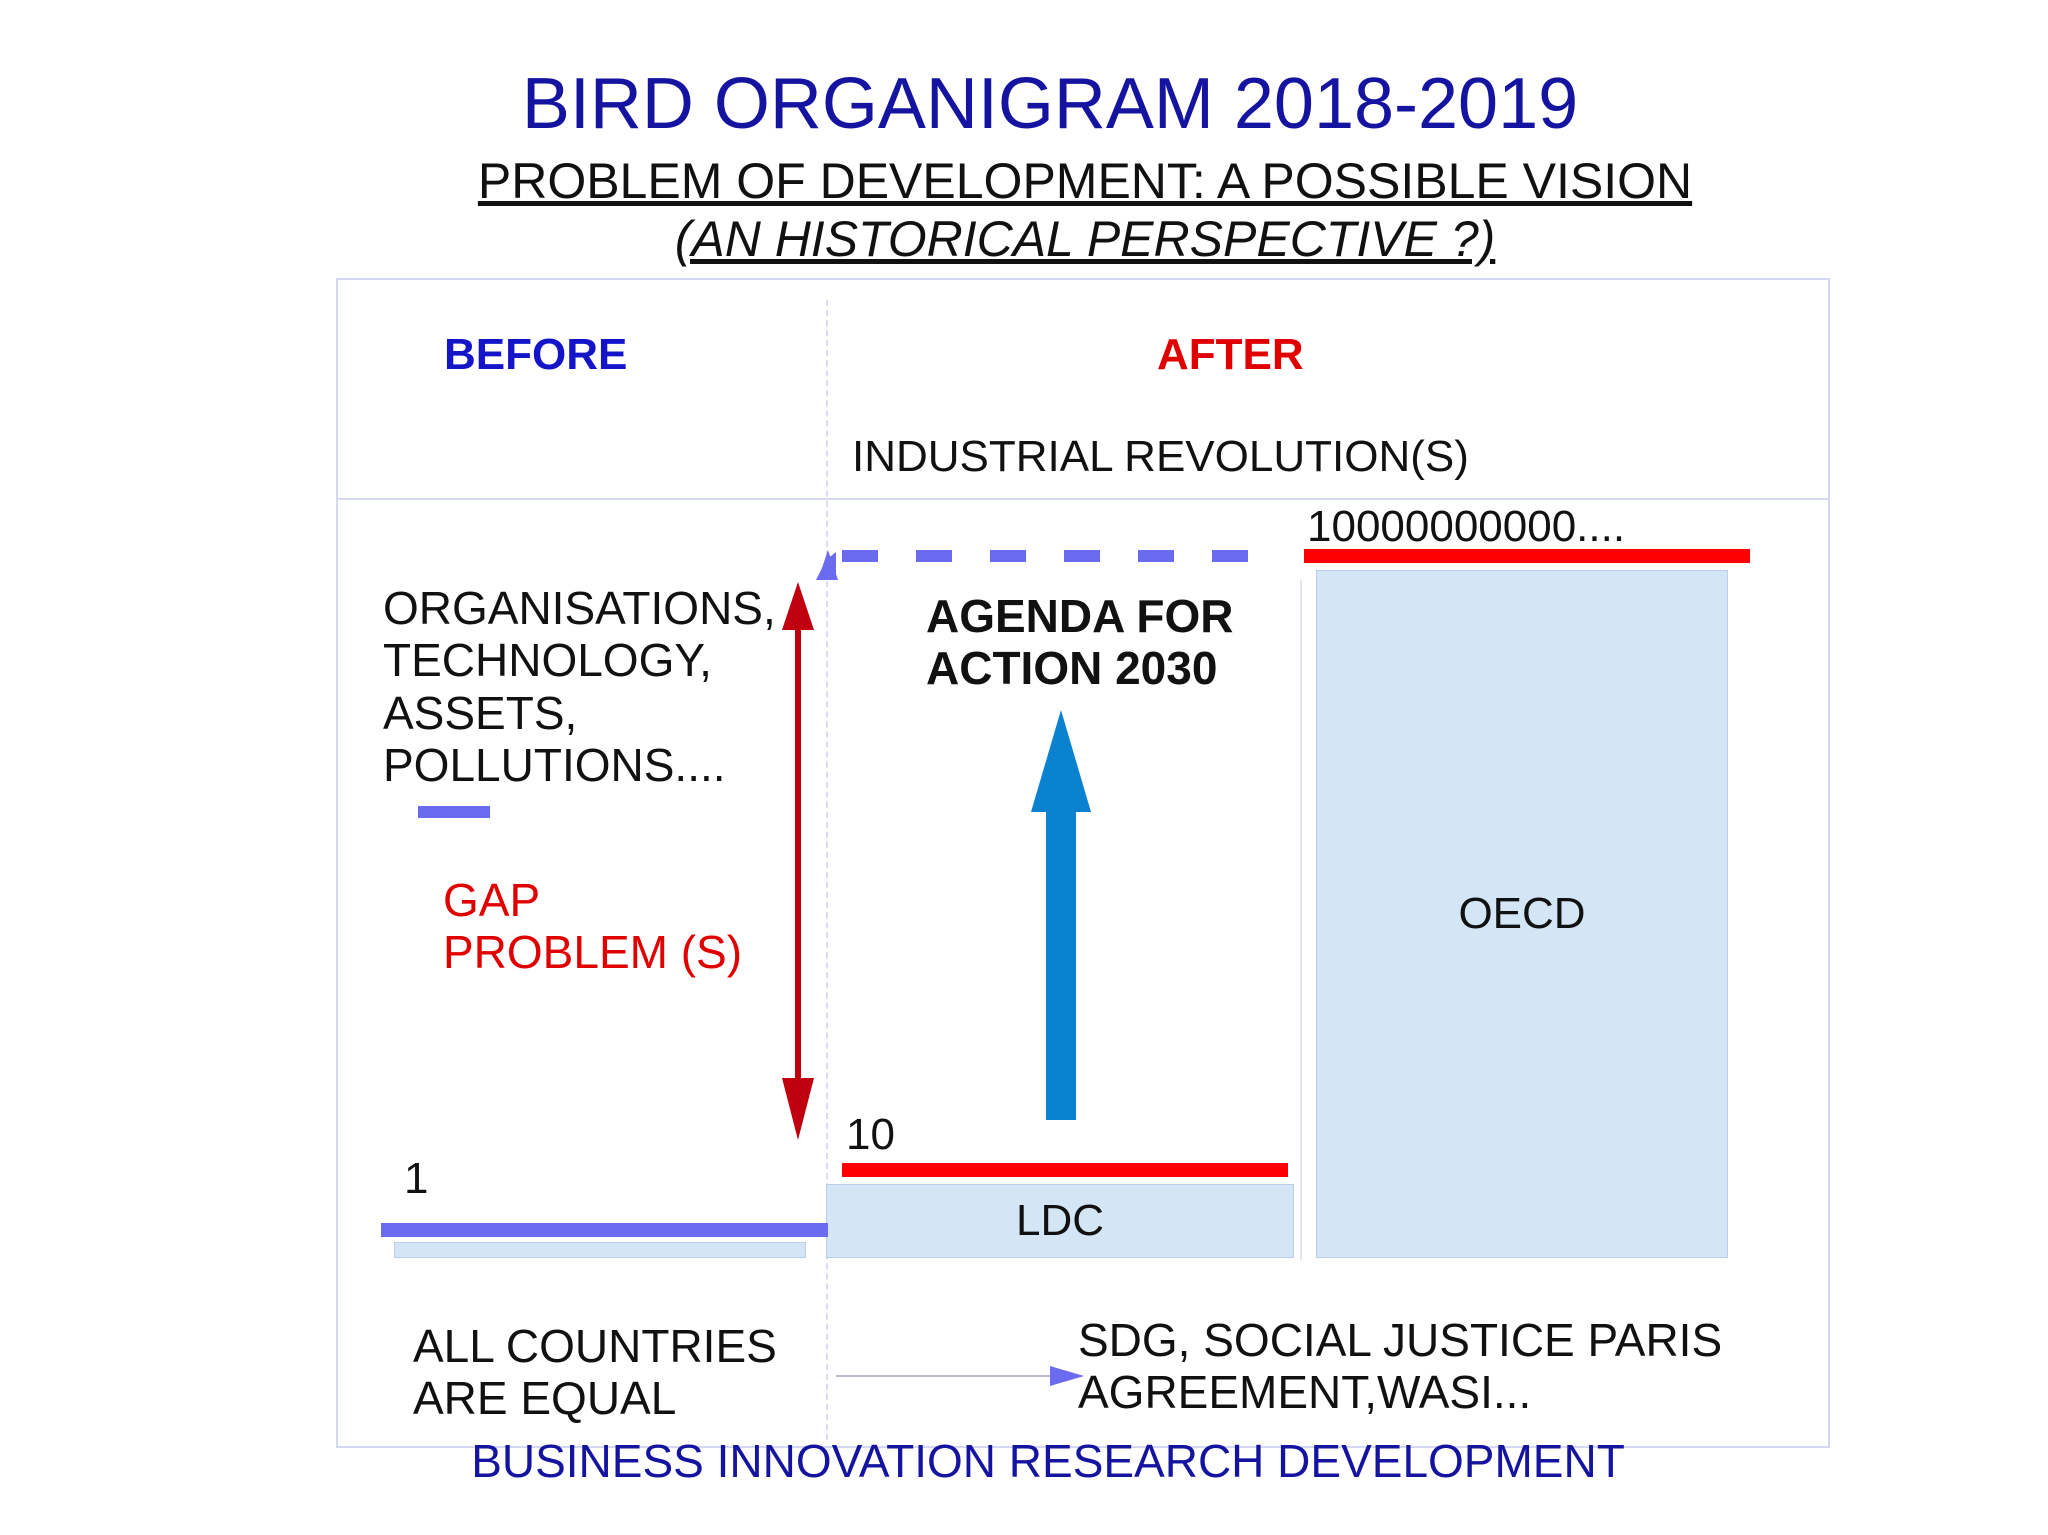 Image resolution: width=2048 pixels, height=1535 pixels. Describe the element at coordinates (1050, 104) in the screenshot. I see `page-title: BIRD ORGANIGRAM 2018-2019` at that location.